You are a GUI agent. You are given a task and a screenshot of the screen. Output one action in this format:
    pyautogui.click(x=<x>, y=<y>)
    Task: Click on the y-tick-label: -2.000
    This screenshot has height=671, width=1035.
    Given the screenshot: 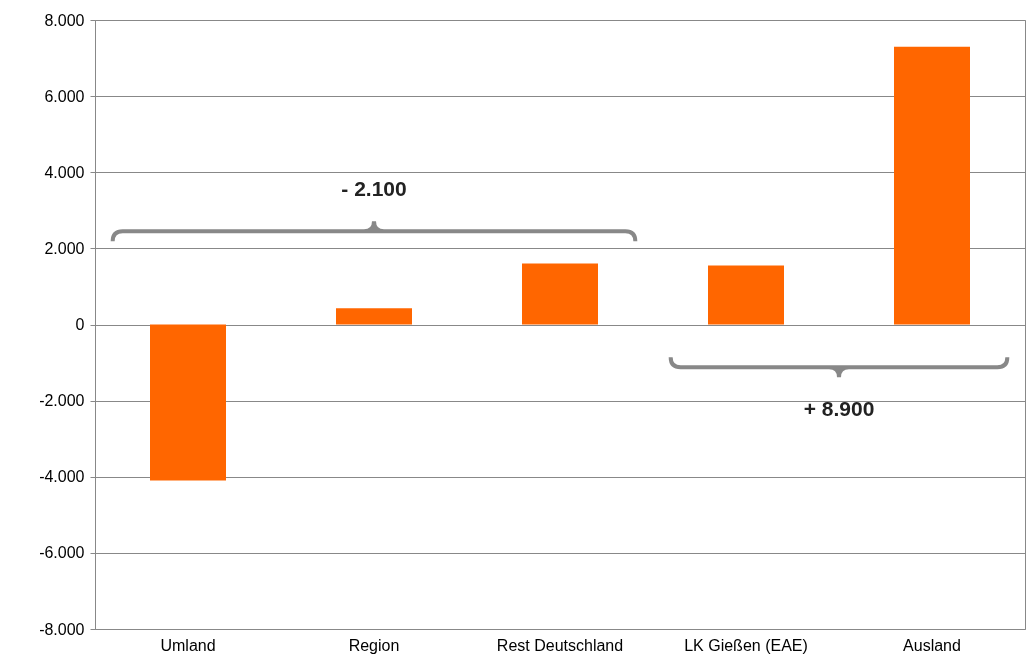 What is the action you would take?
    pyautogui.click(x=62, y=401)
    